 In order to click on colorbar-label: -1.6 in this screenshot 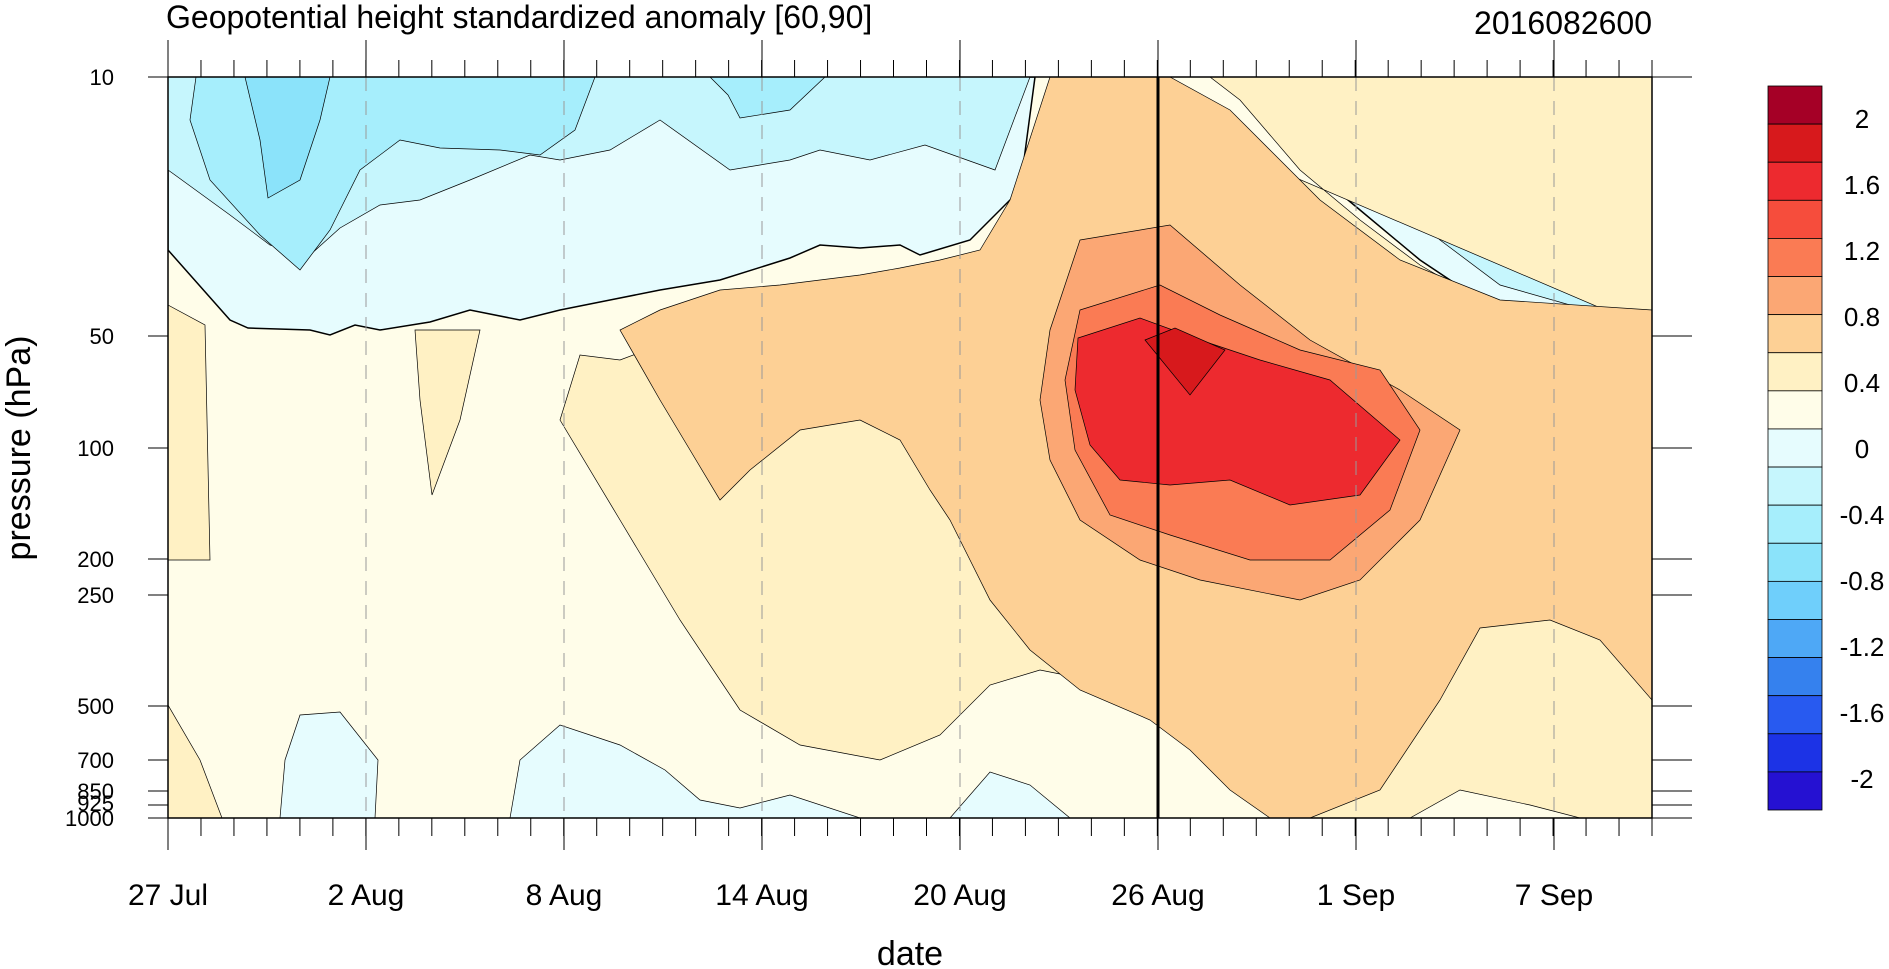, I will do `click(1862, 713)`.